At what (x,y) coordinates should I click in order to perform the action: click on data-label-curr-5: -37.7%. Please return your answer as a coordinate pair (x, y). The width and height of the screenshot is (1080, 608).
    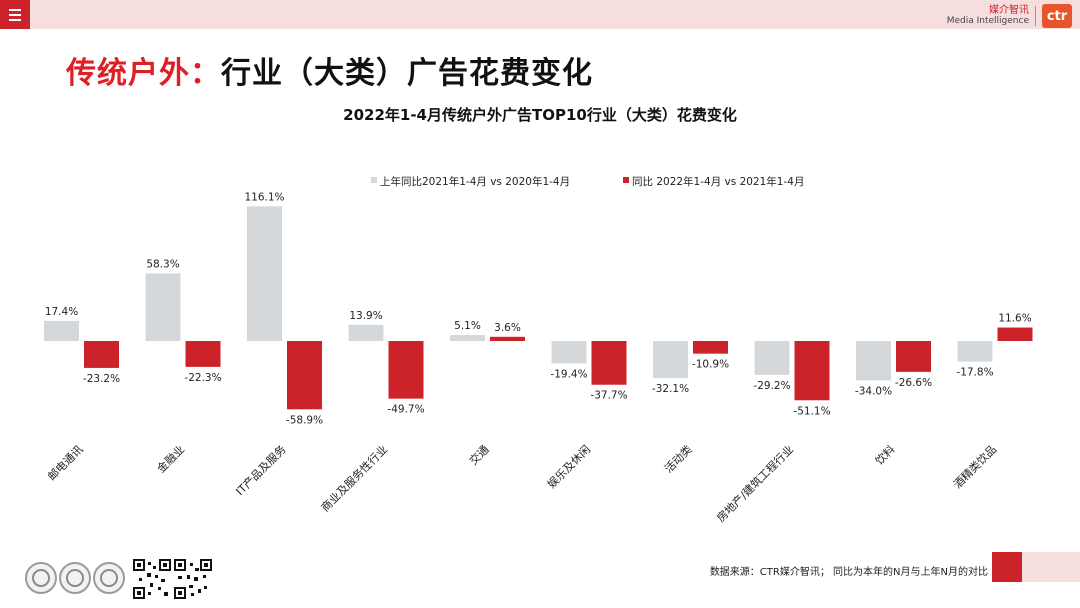
    Looking at the image, I should click on (608, 396).